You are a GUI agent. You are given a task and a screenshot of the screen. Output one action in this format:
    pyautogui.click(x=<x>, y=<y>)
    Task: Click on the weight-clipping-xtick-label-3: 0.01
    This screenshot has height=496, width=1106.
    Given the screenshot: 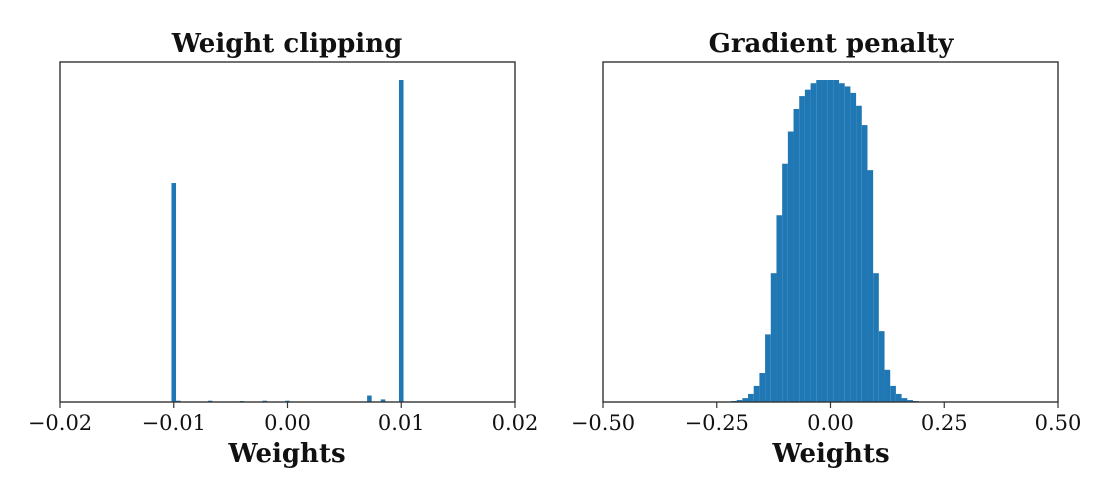 What is the action you would take?
    pyautogui.click(x=401, y=423)
    